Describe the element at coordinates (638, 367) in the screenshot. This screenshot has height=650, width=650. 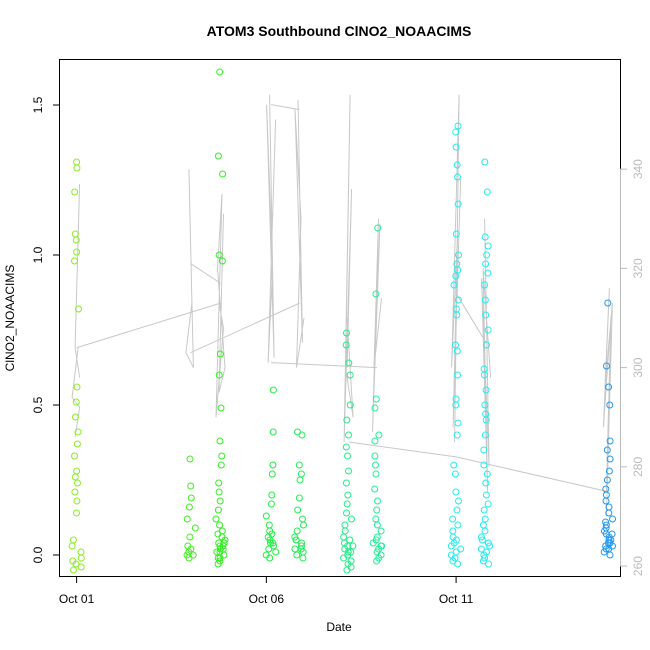
I see `y2-tick-label: 300` at that location.